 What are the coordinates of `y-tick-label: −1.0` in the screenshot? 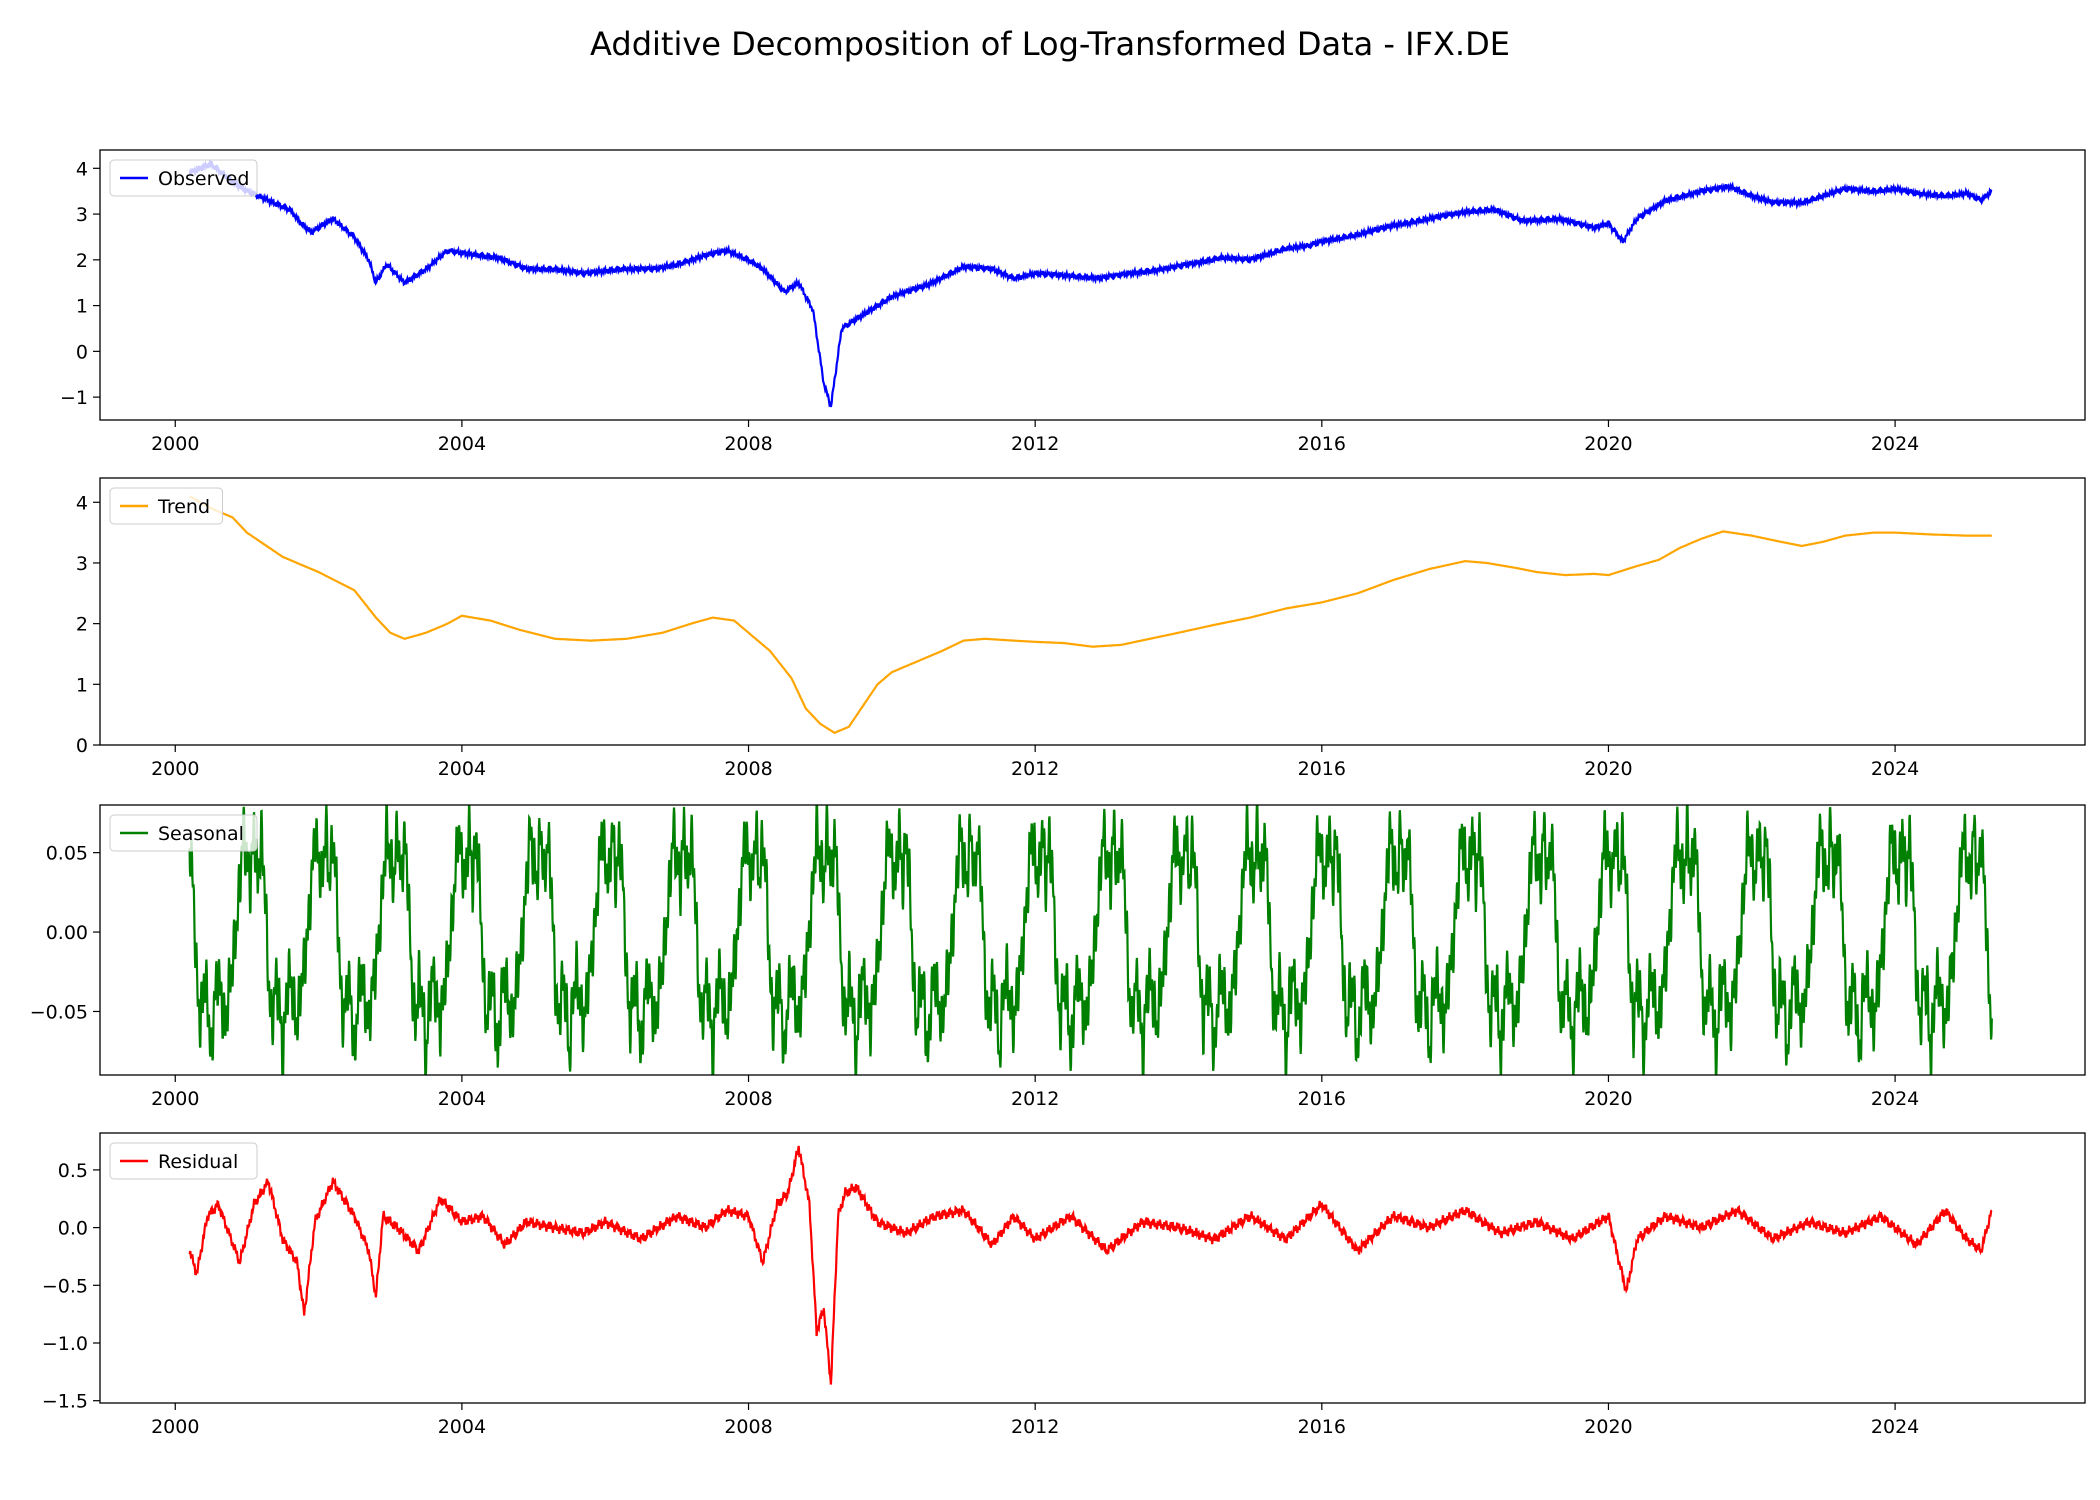 It's located at (65, 1344).